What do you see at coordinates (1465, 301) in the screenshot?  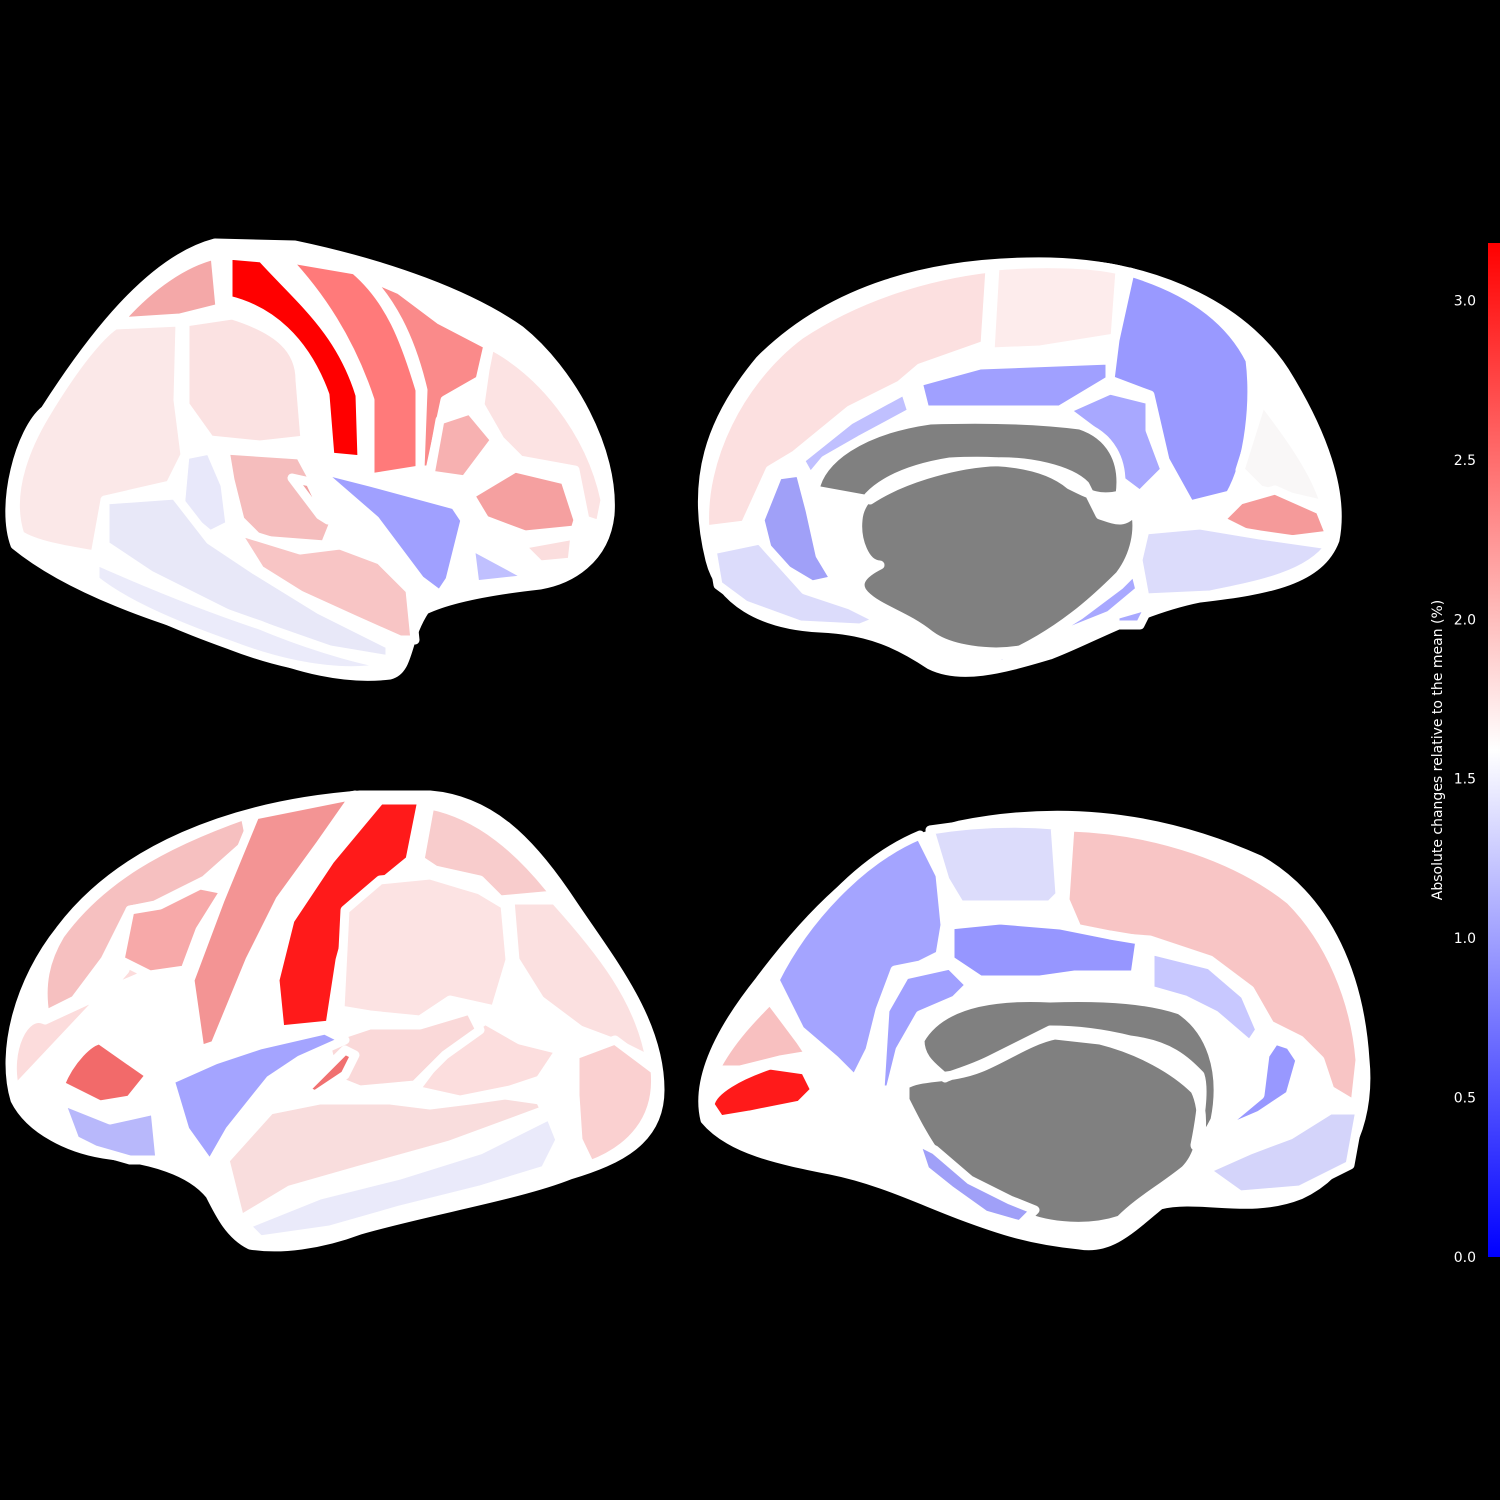 I see `colorbar-tick-label: 3.0` at bounding box center [1465, 301].